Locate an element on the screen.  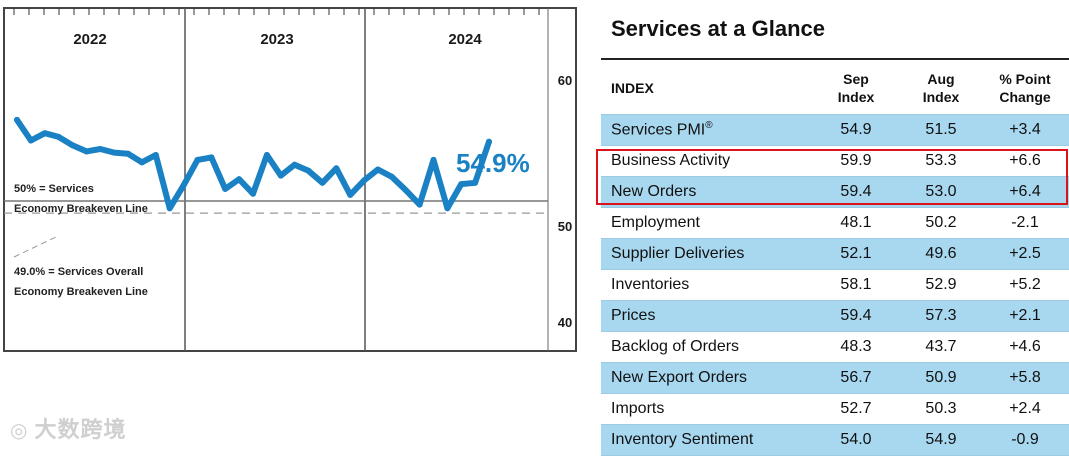
row-aug-value: 54.9 is located at coordinates (941, 440).